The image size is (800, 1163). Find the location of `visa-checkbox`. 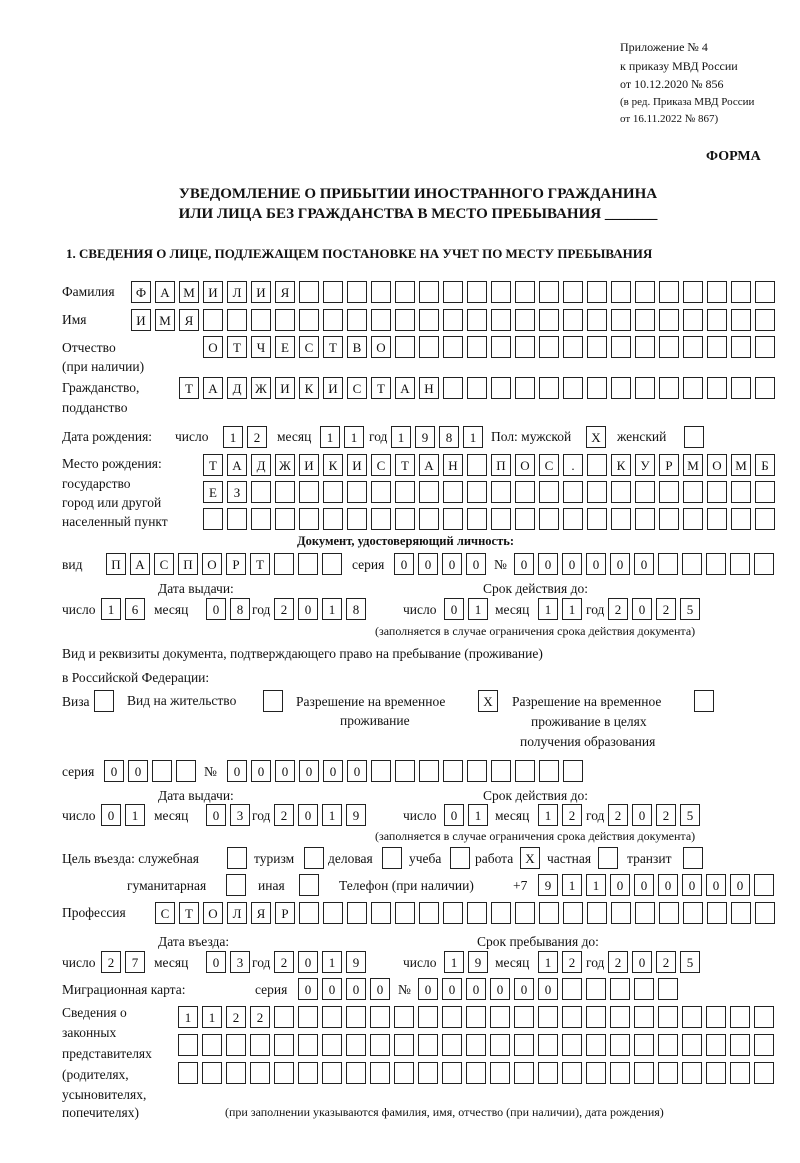

visa-checkbox is located at coordinates (104, 701).